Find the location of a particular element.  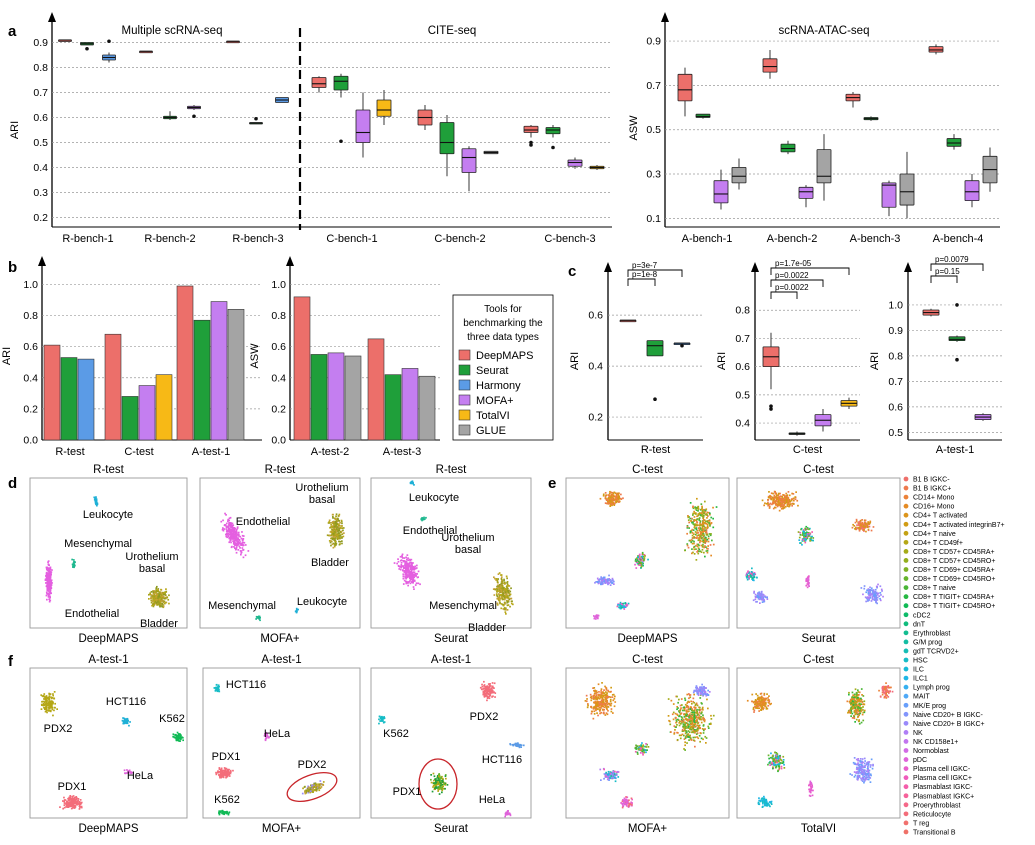

a-left-ytick-label: 0.8 is located at coordinates (40, 68).